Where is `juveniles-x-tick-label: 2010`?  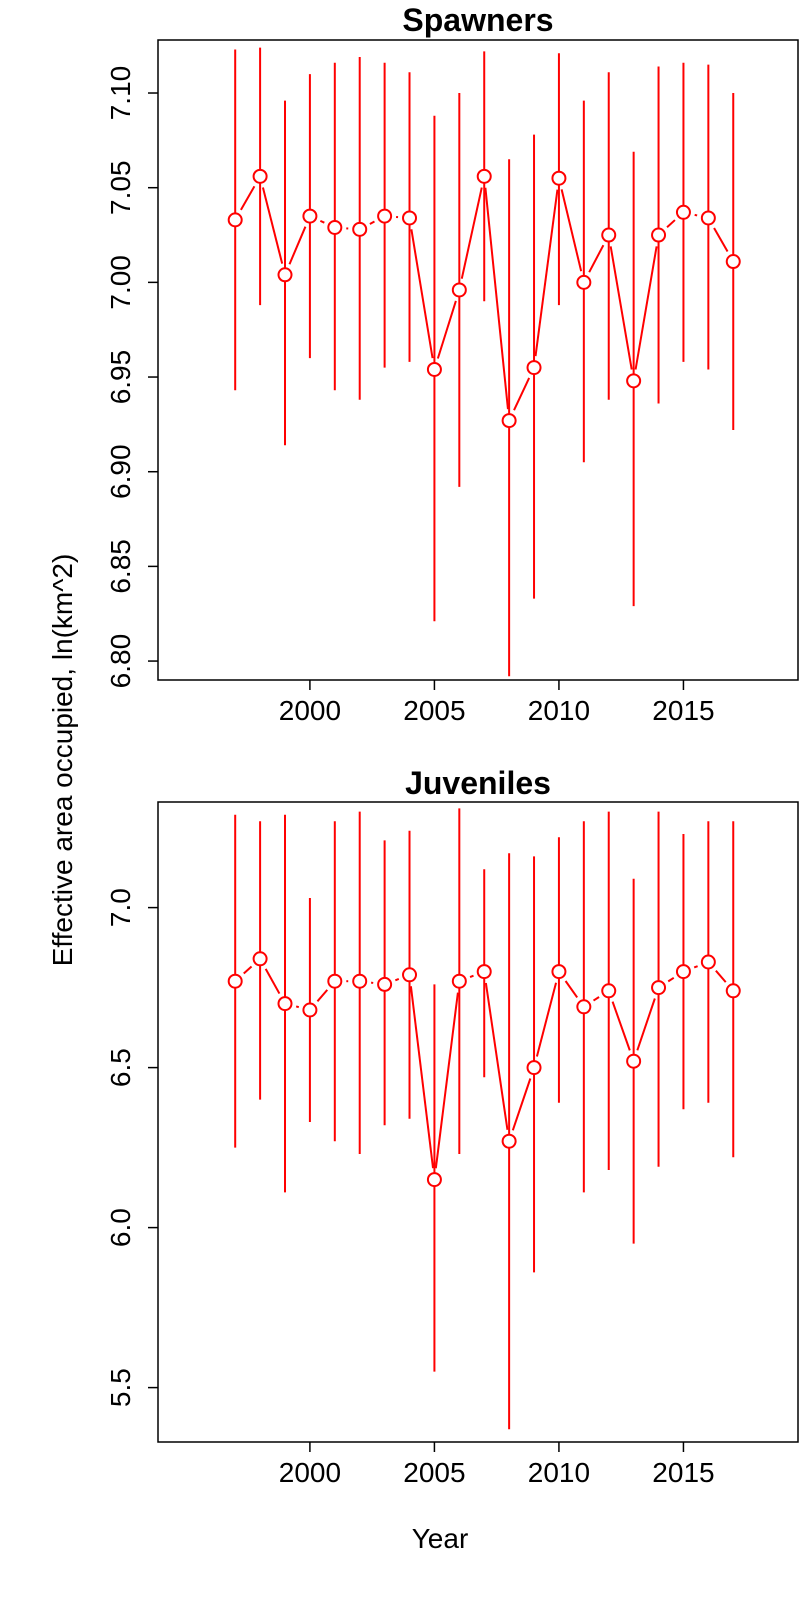 juveniles-x-tick-label: 2010 is located at coordinates (559, 1472).